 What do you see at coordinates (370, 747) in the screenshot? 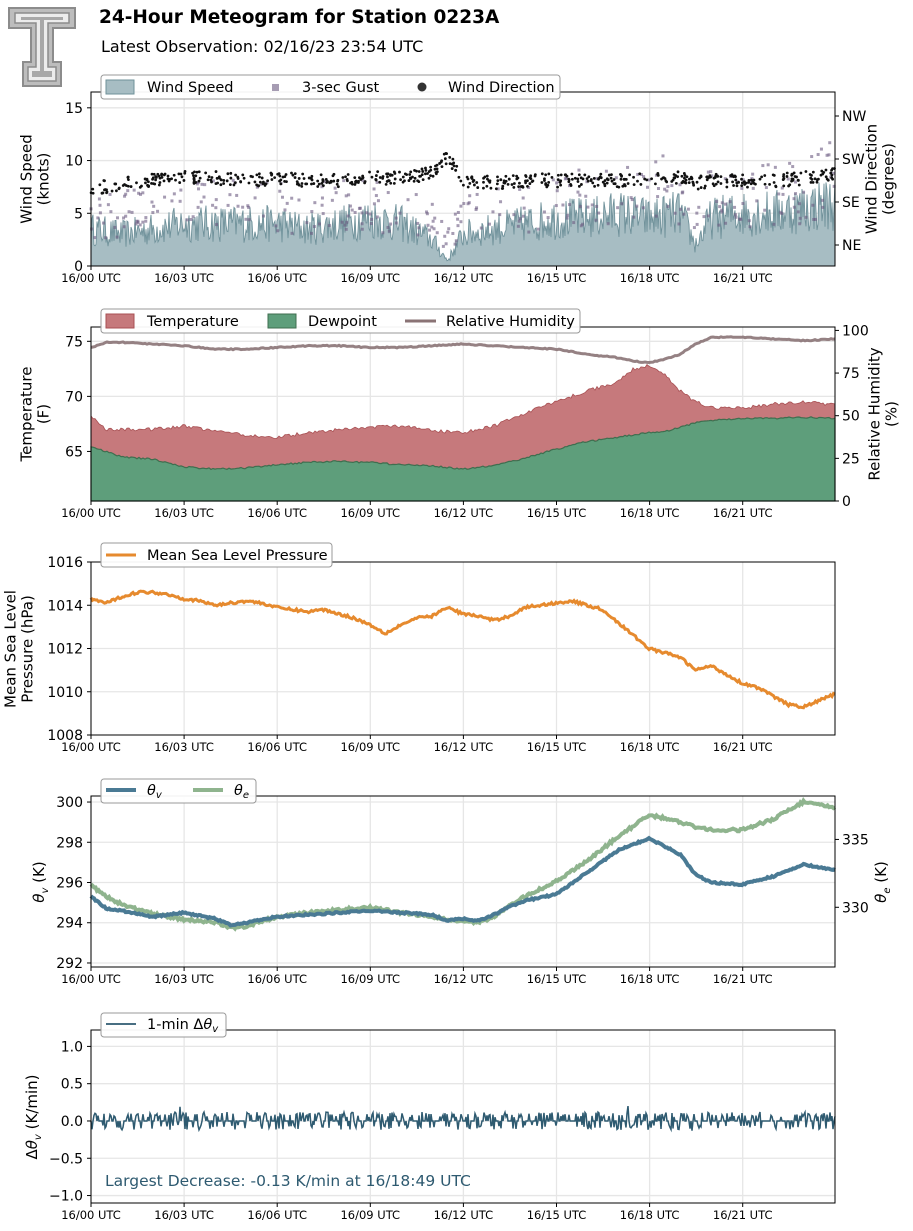
I see `x-tick-label: 16/09 UTC` at bounding box center [370, 747].